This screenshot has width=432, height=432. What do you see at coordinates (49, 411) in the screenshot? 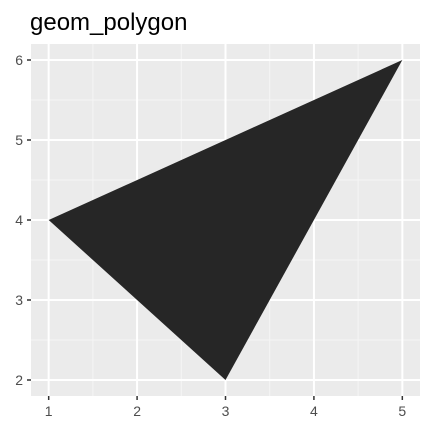
I see `x-tick-label: 1` at bounding box center [49, 411].